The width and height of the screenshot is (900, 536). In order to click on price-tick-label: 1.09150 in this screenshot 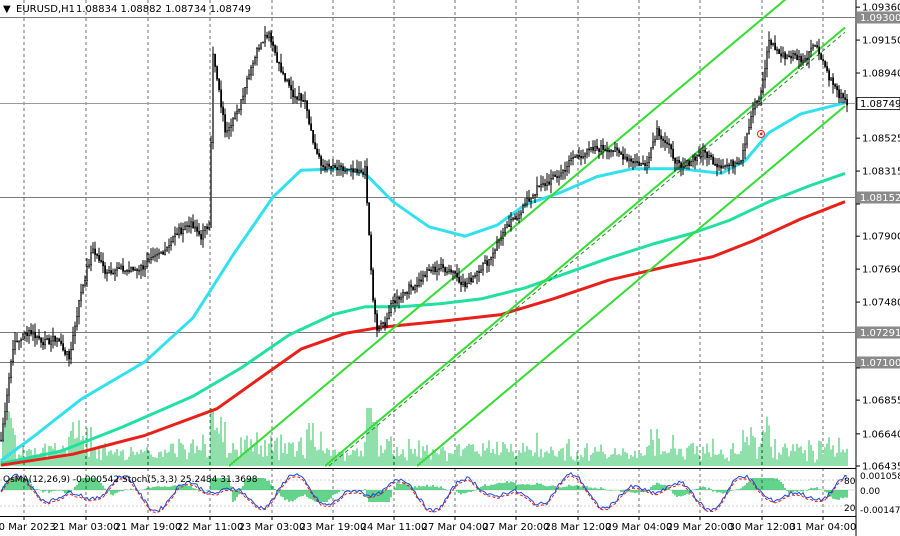, I will do `click(881, 41)`.